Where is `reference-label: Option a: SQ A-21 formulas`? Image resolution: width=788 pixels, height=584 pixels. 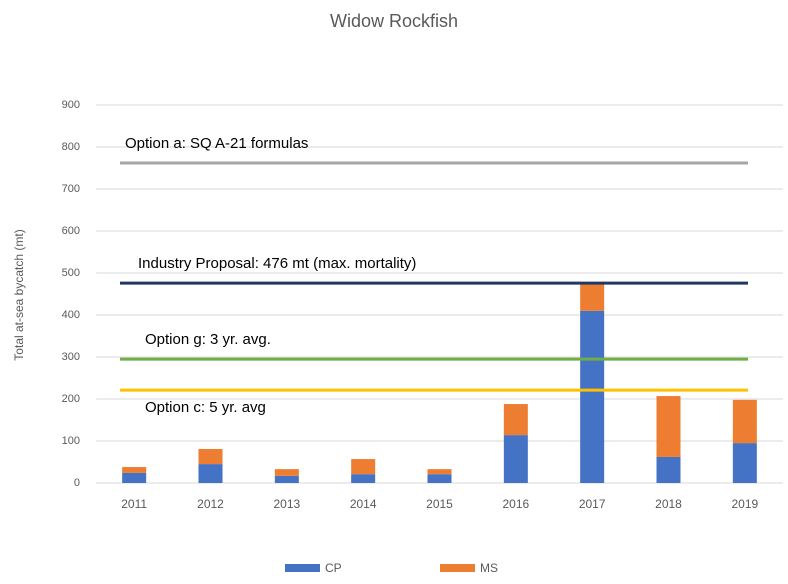 reference-label: Option a: SQ A-21 formulas is located at coordinates (216, 143).